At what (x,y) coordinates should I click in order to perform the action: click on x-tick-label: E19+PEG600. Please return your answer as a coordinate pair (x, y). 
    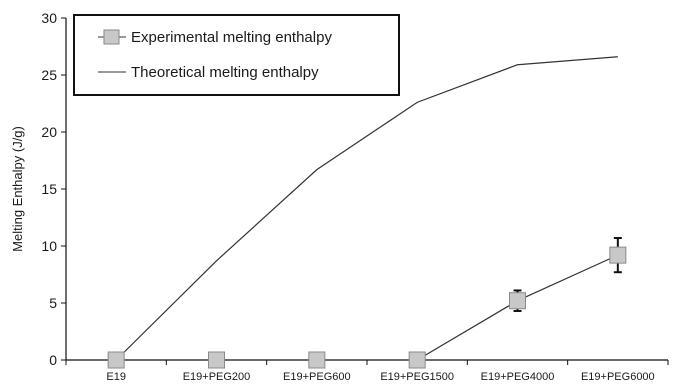
    Looking at the image, I should click on (317, 377).